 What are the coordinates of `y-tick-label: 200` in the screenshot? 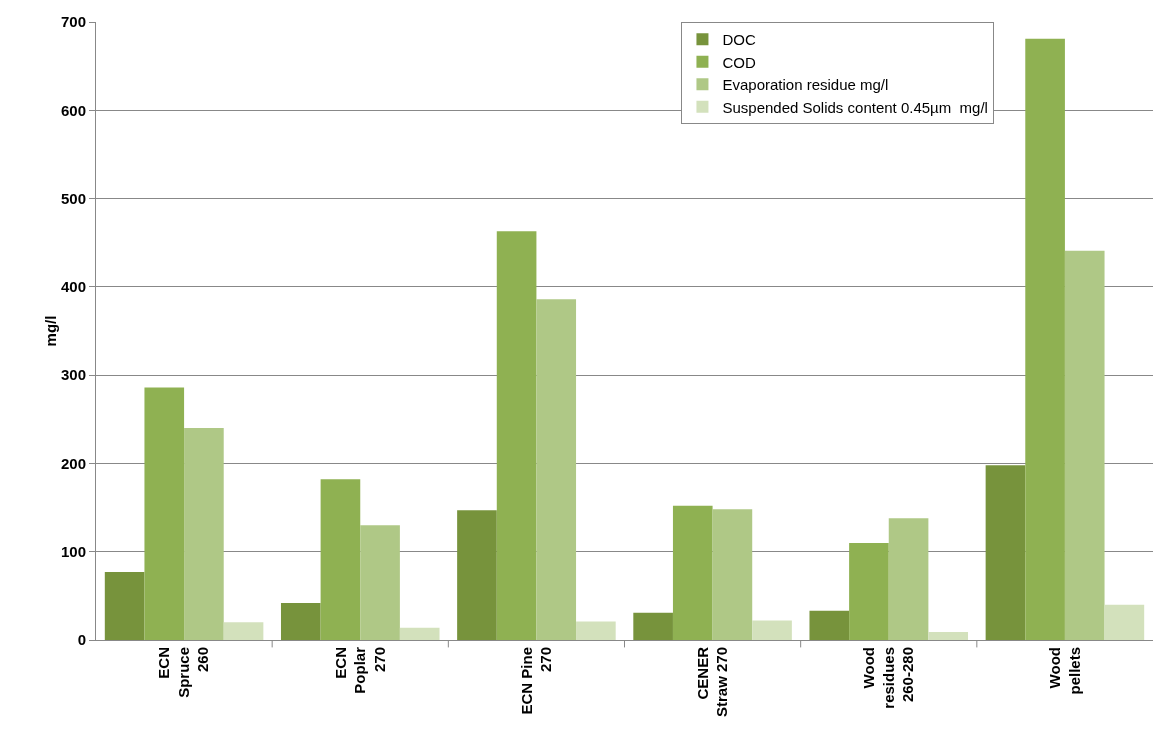 It's located at (73, 463).